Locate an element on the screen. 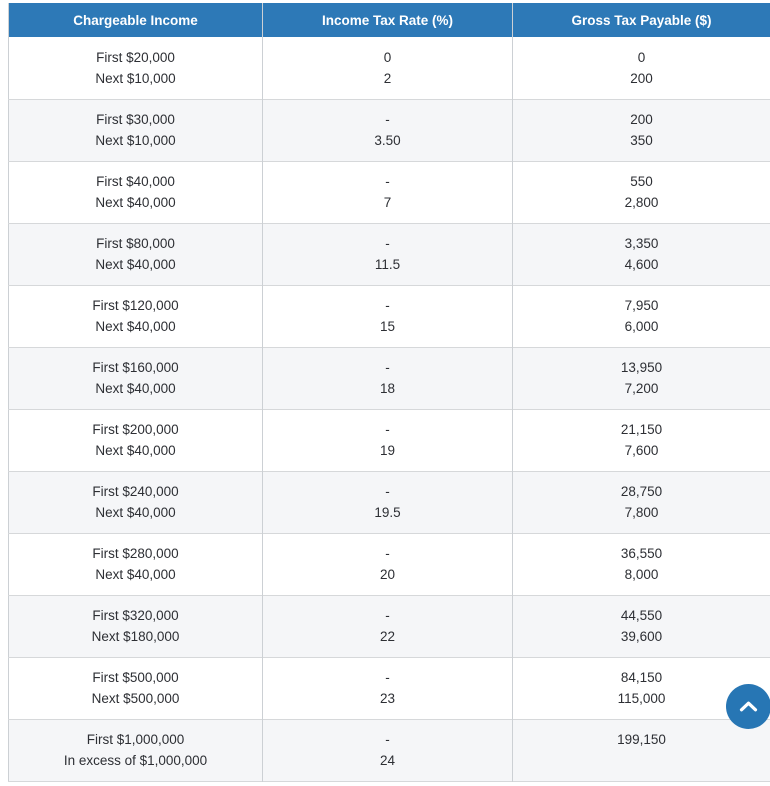  tax-rate-next: 18 is located at coordinates (387, 388).